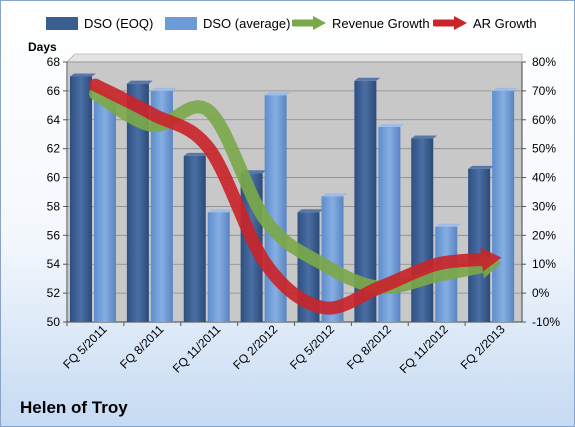 This screenshot has height=427, width=575. I want to click on y2-tick-label: -10%, so click(546, 322).